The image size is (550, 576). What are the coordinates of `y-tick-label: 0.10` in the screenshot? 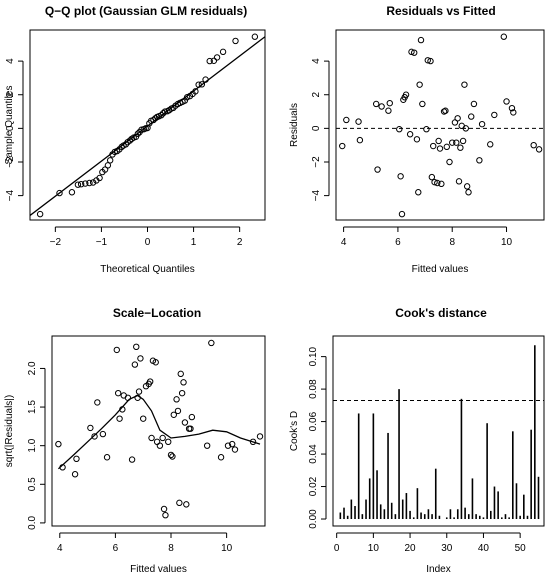 It's located at (313, 356).